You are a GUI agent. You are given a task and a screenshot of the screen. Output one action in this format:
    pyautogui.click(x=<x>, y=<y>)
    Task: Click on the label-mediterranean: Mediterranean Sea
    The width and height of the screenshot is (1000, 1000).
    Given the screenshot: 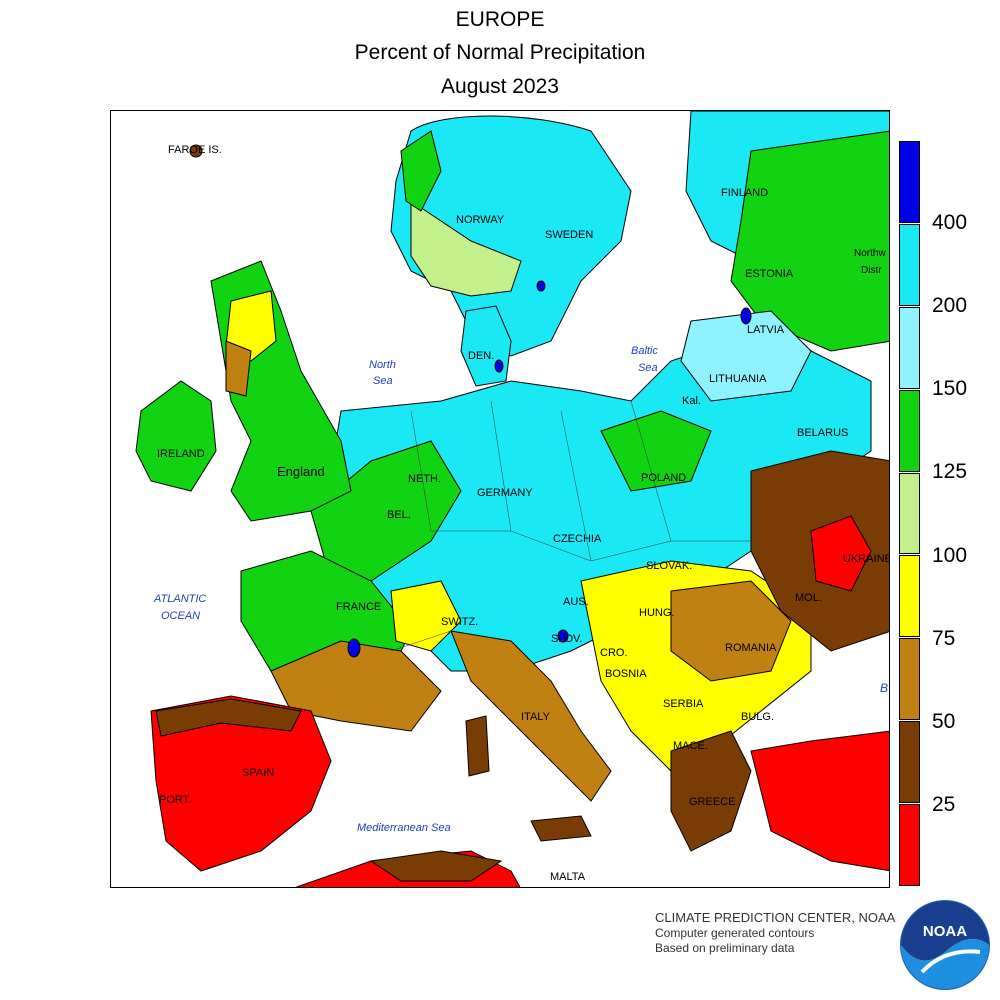 What is the action you would take?
    pyautogui.click(x=404, y=828)
    